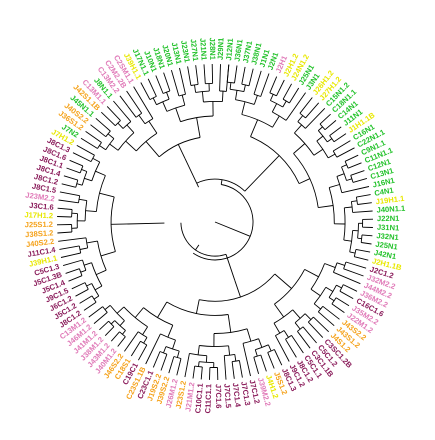 The height and width of the screenshot is (440, 435). I want to click on leaf-label: J23N1, so click(185, 52).